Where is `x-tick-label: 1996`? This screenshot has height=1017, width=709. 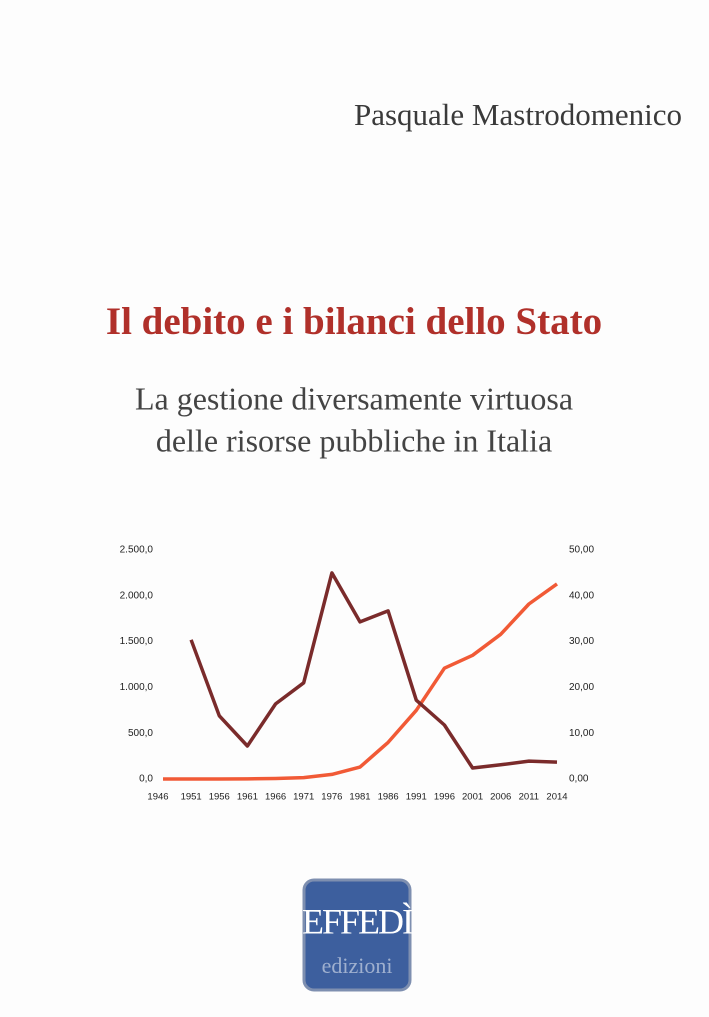 x-tick-label: 1996 is located at coordinates (444, 797).